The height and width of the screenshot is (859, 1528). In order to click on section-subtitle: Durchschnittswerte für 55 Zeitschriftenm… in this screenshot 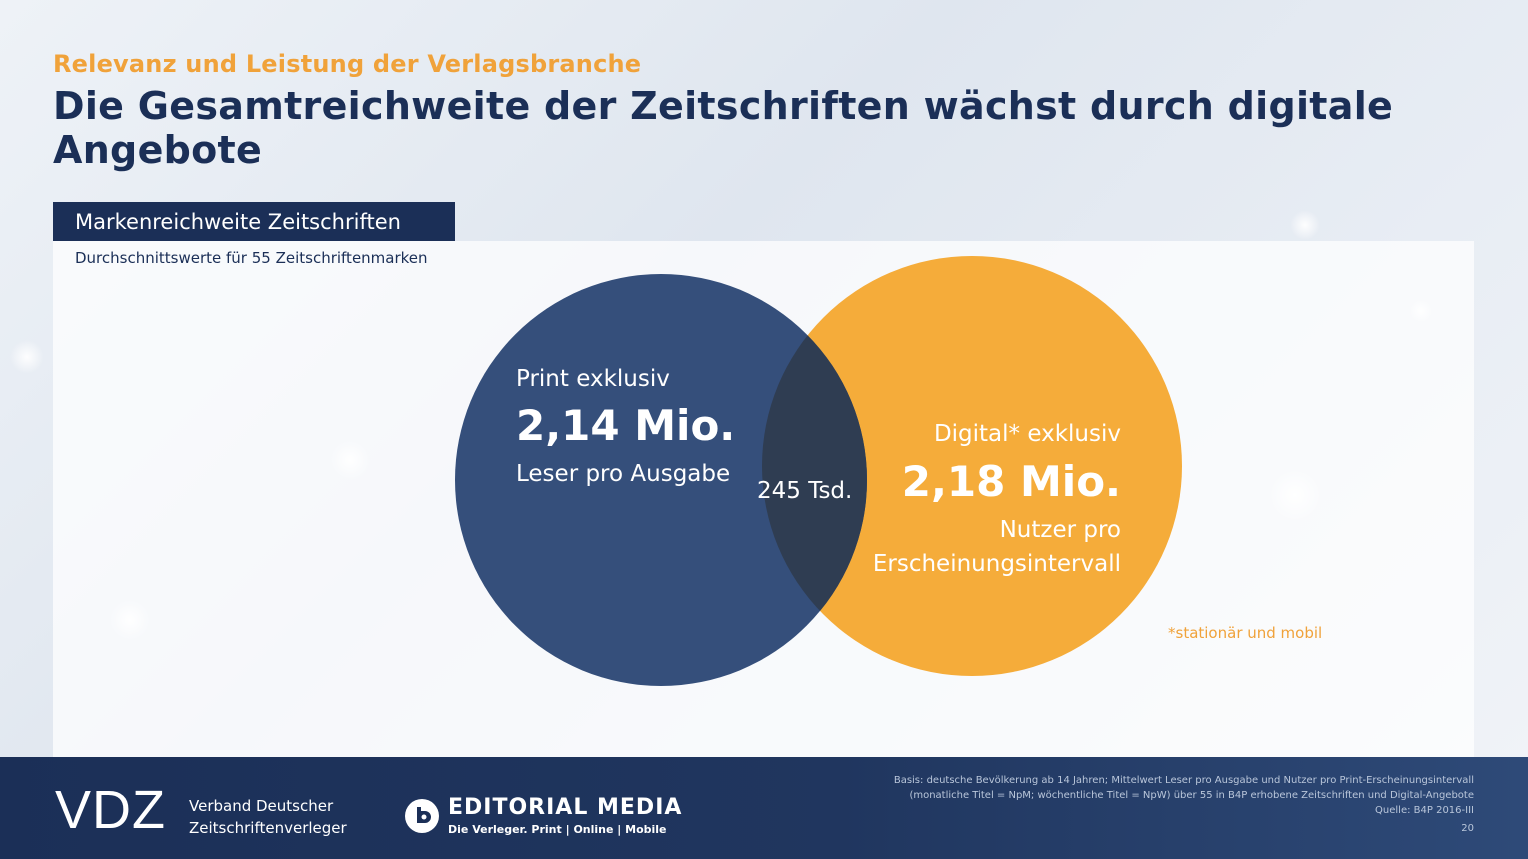, I will do `click(251, 258)`.